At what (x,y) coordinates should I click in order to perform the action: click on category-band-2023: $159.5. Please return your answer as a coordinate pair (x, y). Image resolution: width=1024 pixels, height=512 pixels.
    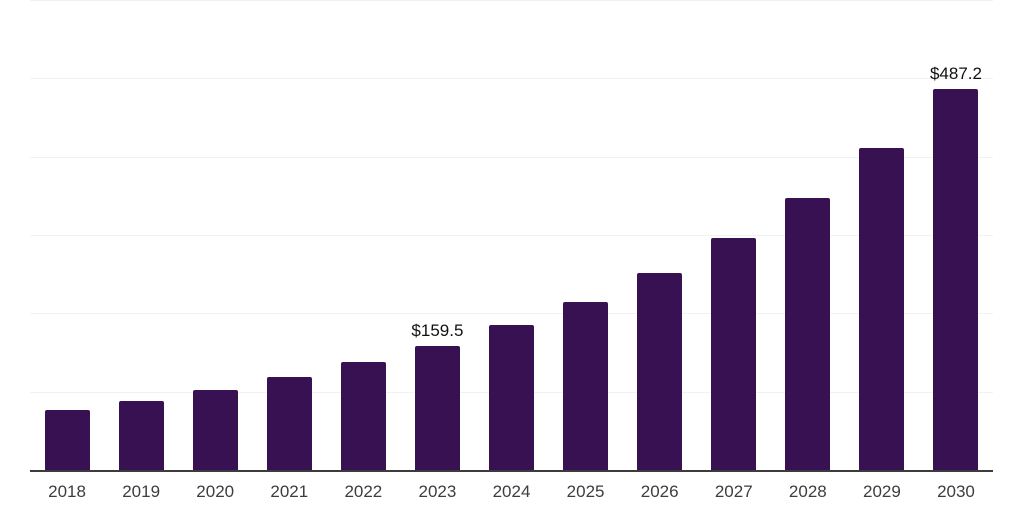
    Looking at the image, I should click on (437, 236).